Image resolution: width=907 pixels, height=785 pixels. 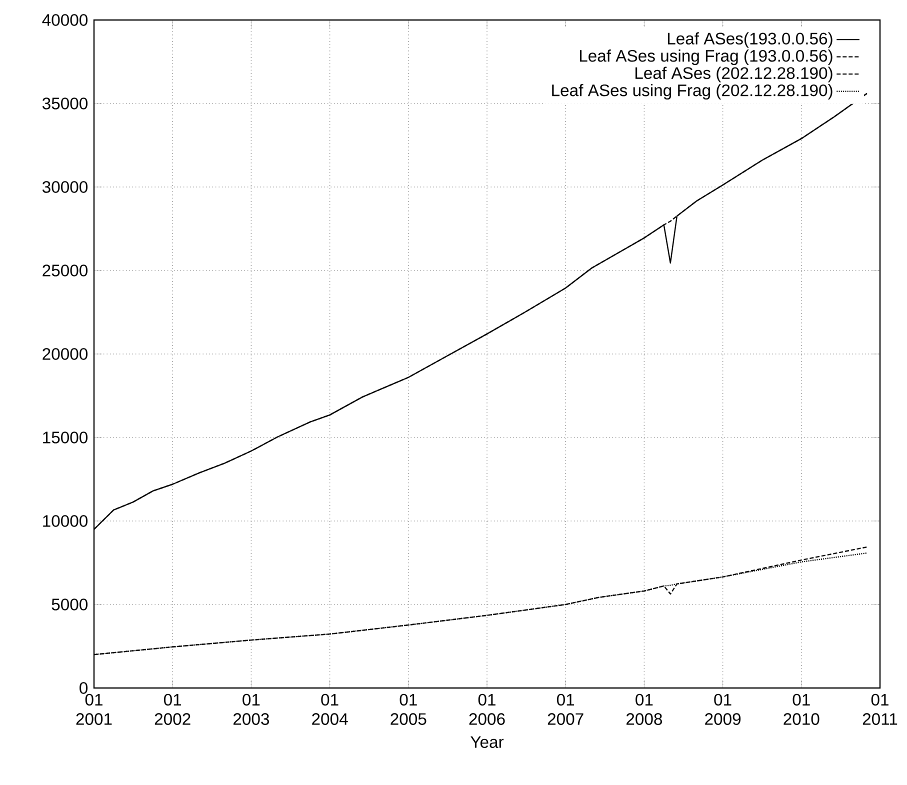 What do you see at coordinates (880, 709) in the screenshot?
I see `x-tick-label: 01 2011` at bounding box center [880, 709].